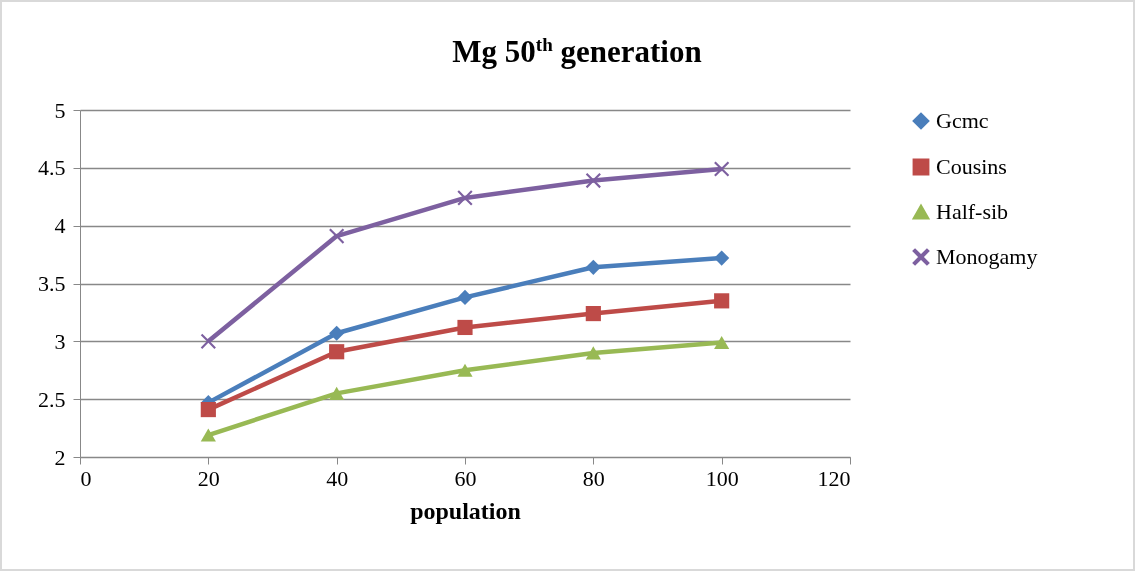  What do you see at coordinates (52, 283) in the screenshot?
I see `y-tick-label: 3.5` at bounding box center [52, 283].